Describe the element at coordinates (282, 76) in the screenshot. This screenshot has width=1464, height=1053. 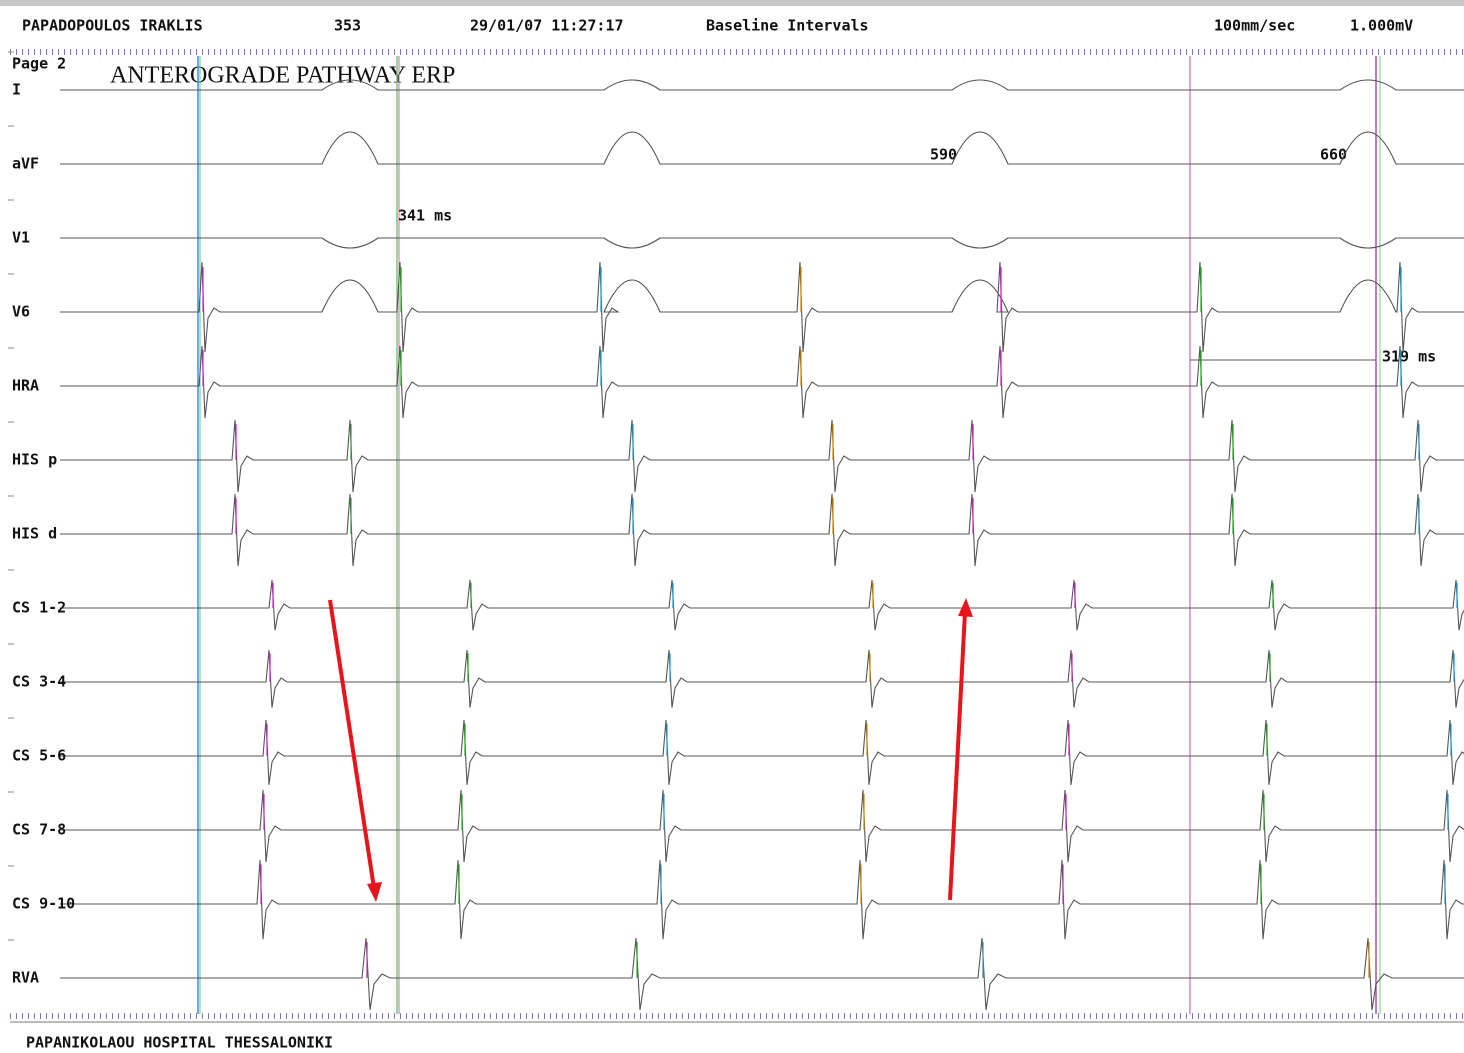
I see `screen-title: ANTEROGRADE PATHWAY ERP` at that location.